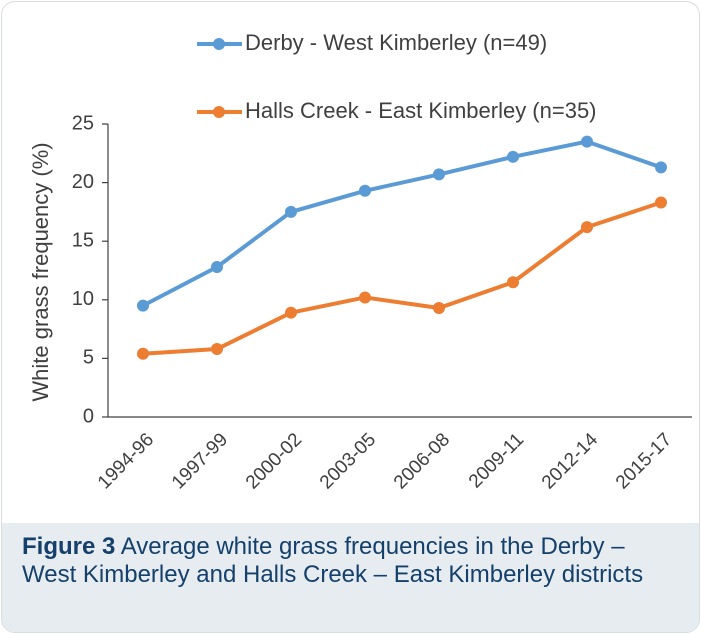 This screenshot has width=701, height=634. I want to click on y-tick-label: 5, so click(88, 358).